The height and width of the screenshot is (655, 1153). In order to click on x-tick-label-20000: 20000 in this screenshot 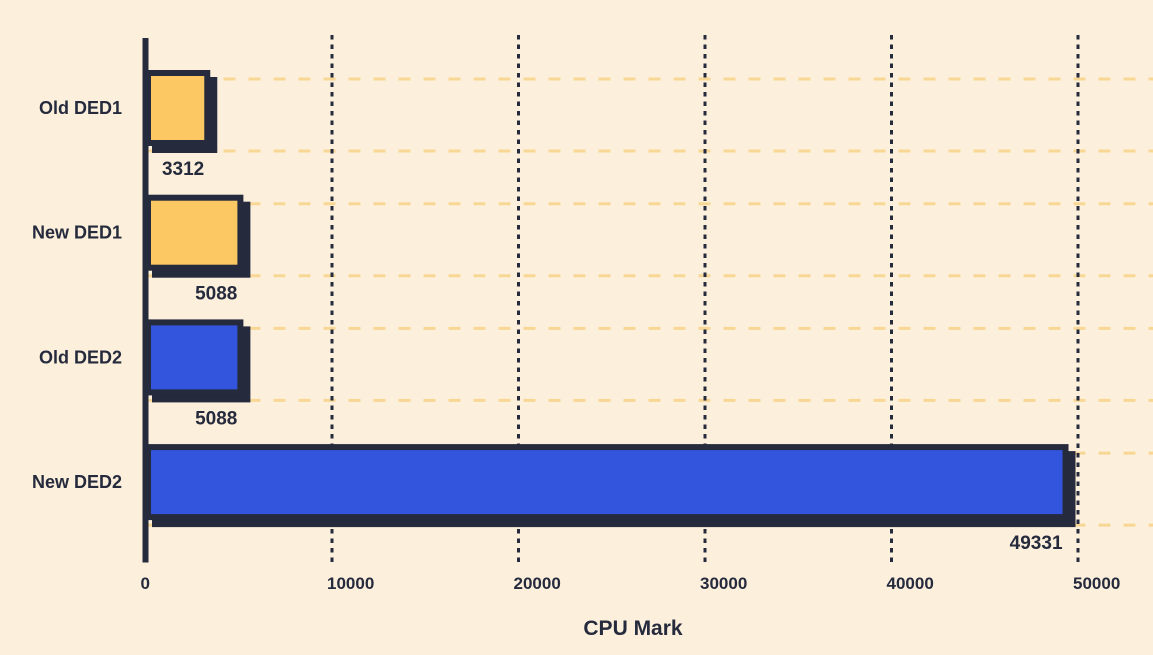, I will do `click(537, 583)`.